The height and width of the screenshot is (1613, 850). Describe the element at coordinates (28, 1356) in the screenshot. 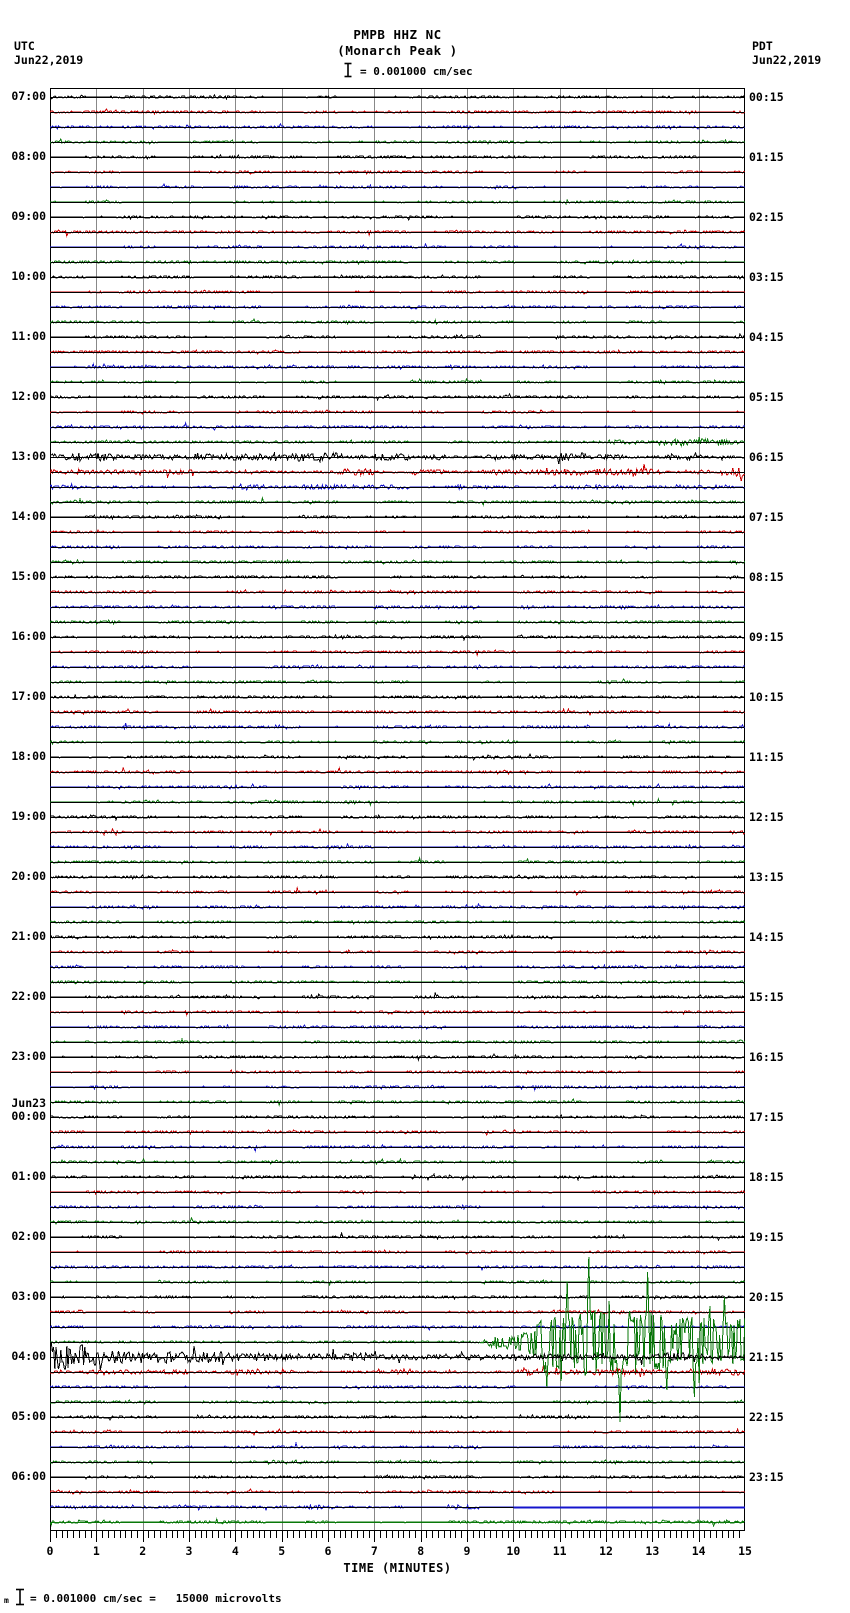

I see `utc-hour-label: 04:00` at that location.